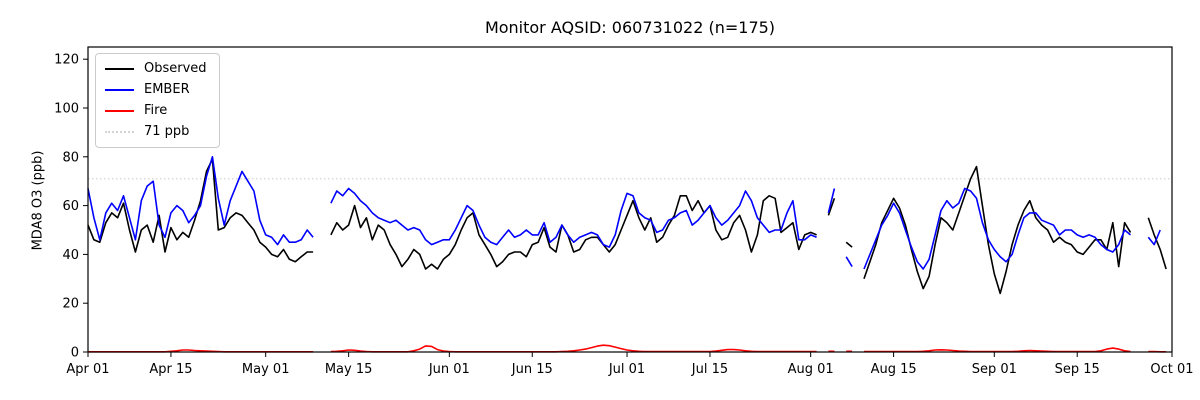 The image size is (1200, 400). What do you see at coordinates (119, 111) in the screenshot?
I see `legend-swatch-fire` at bounding box center [119, 111].